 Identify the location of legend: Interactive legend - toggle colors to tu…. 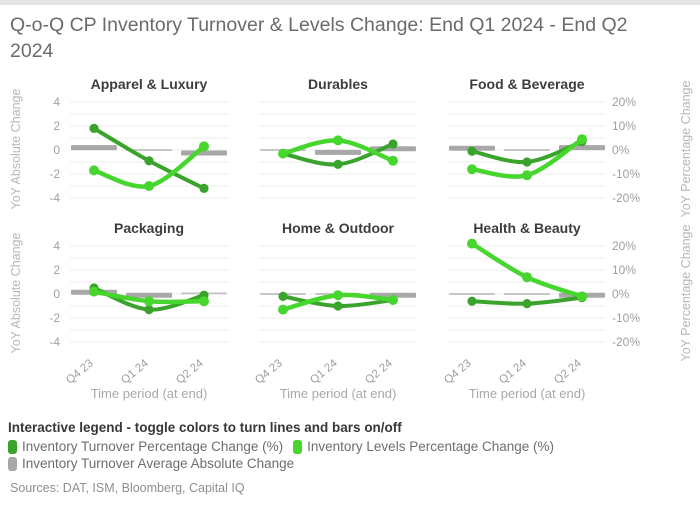
(352, 445).